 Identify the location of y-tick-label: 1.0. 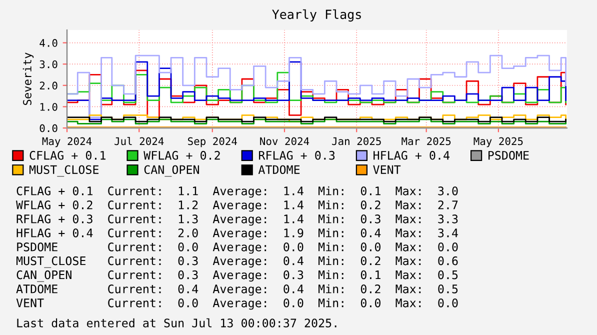
(49, 106).